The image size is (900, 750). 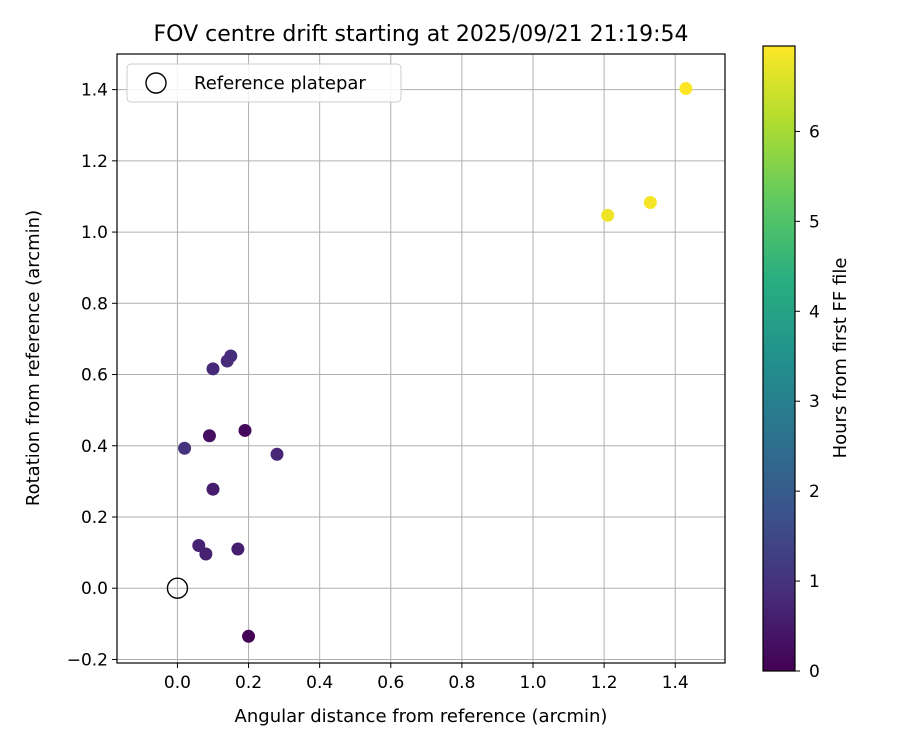 What do you see at coordinates (33, 358) in the screenshot?
I see `y-axis-label: Rotation from reference (arcmin)` at bounding box center [33, 358].